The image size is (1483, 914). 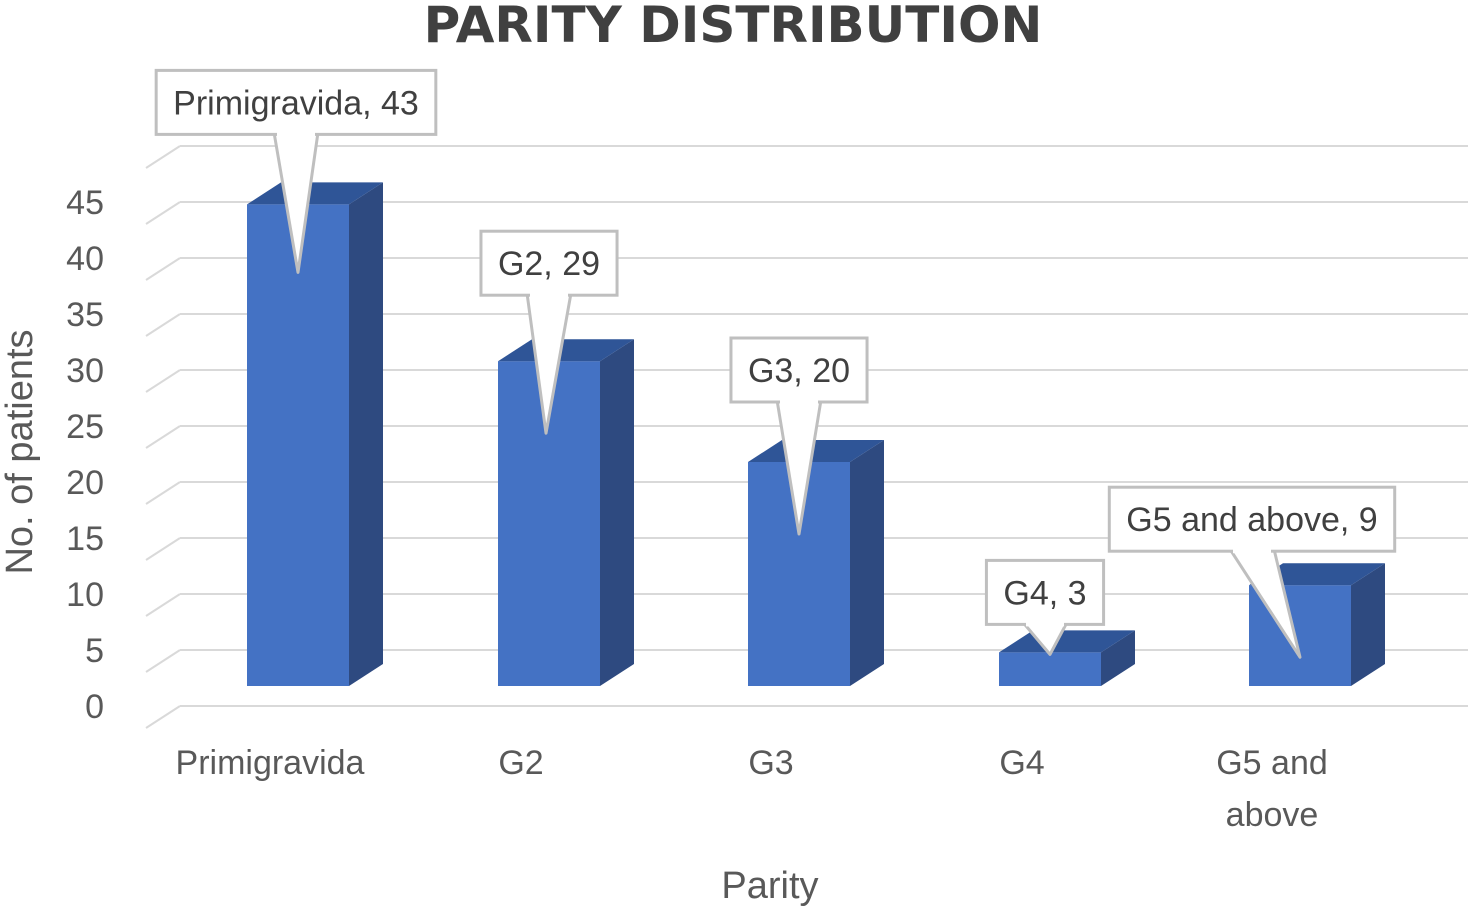 I want to click on data-label-callout: G4, 3, so click(x=1045, y=607).